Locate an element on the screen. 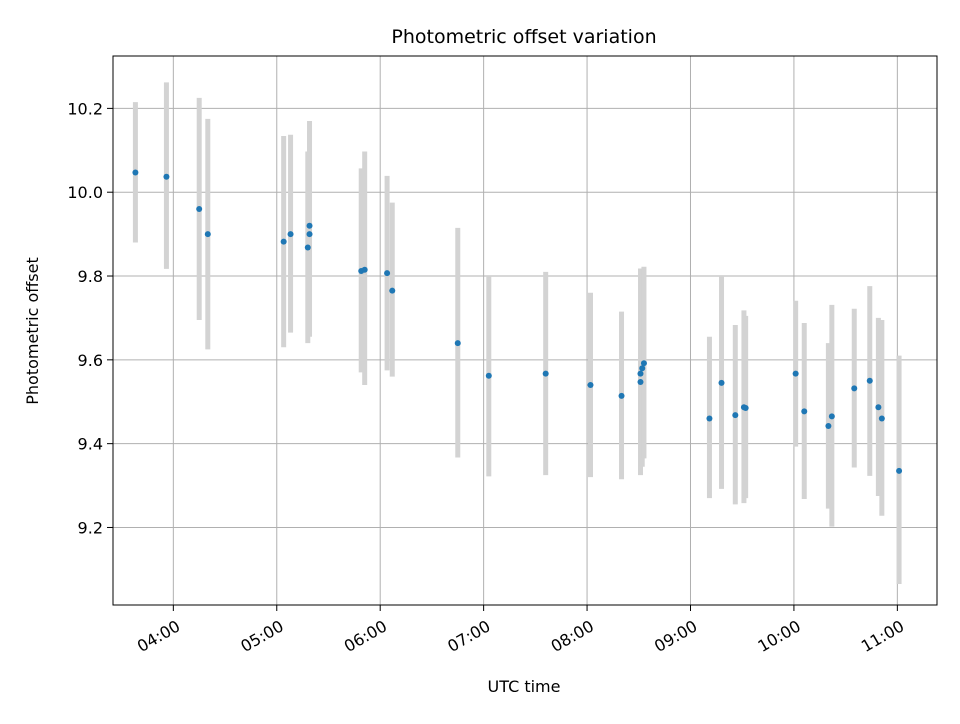 This screenshot has height=724, width=960. y-tick-label: 10.0 is located at coordinates (85, 192).